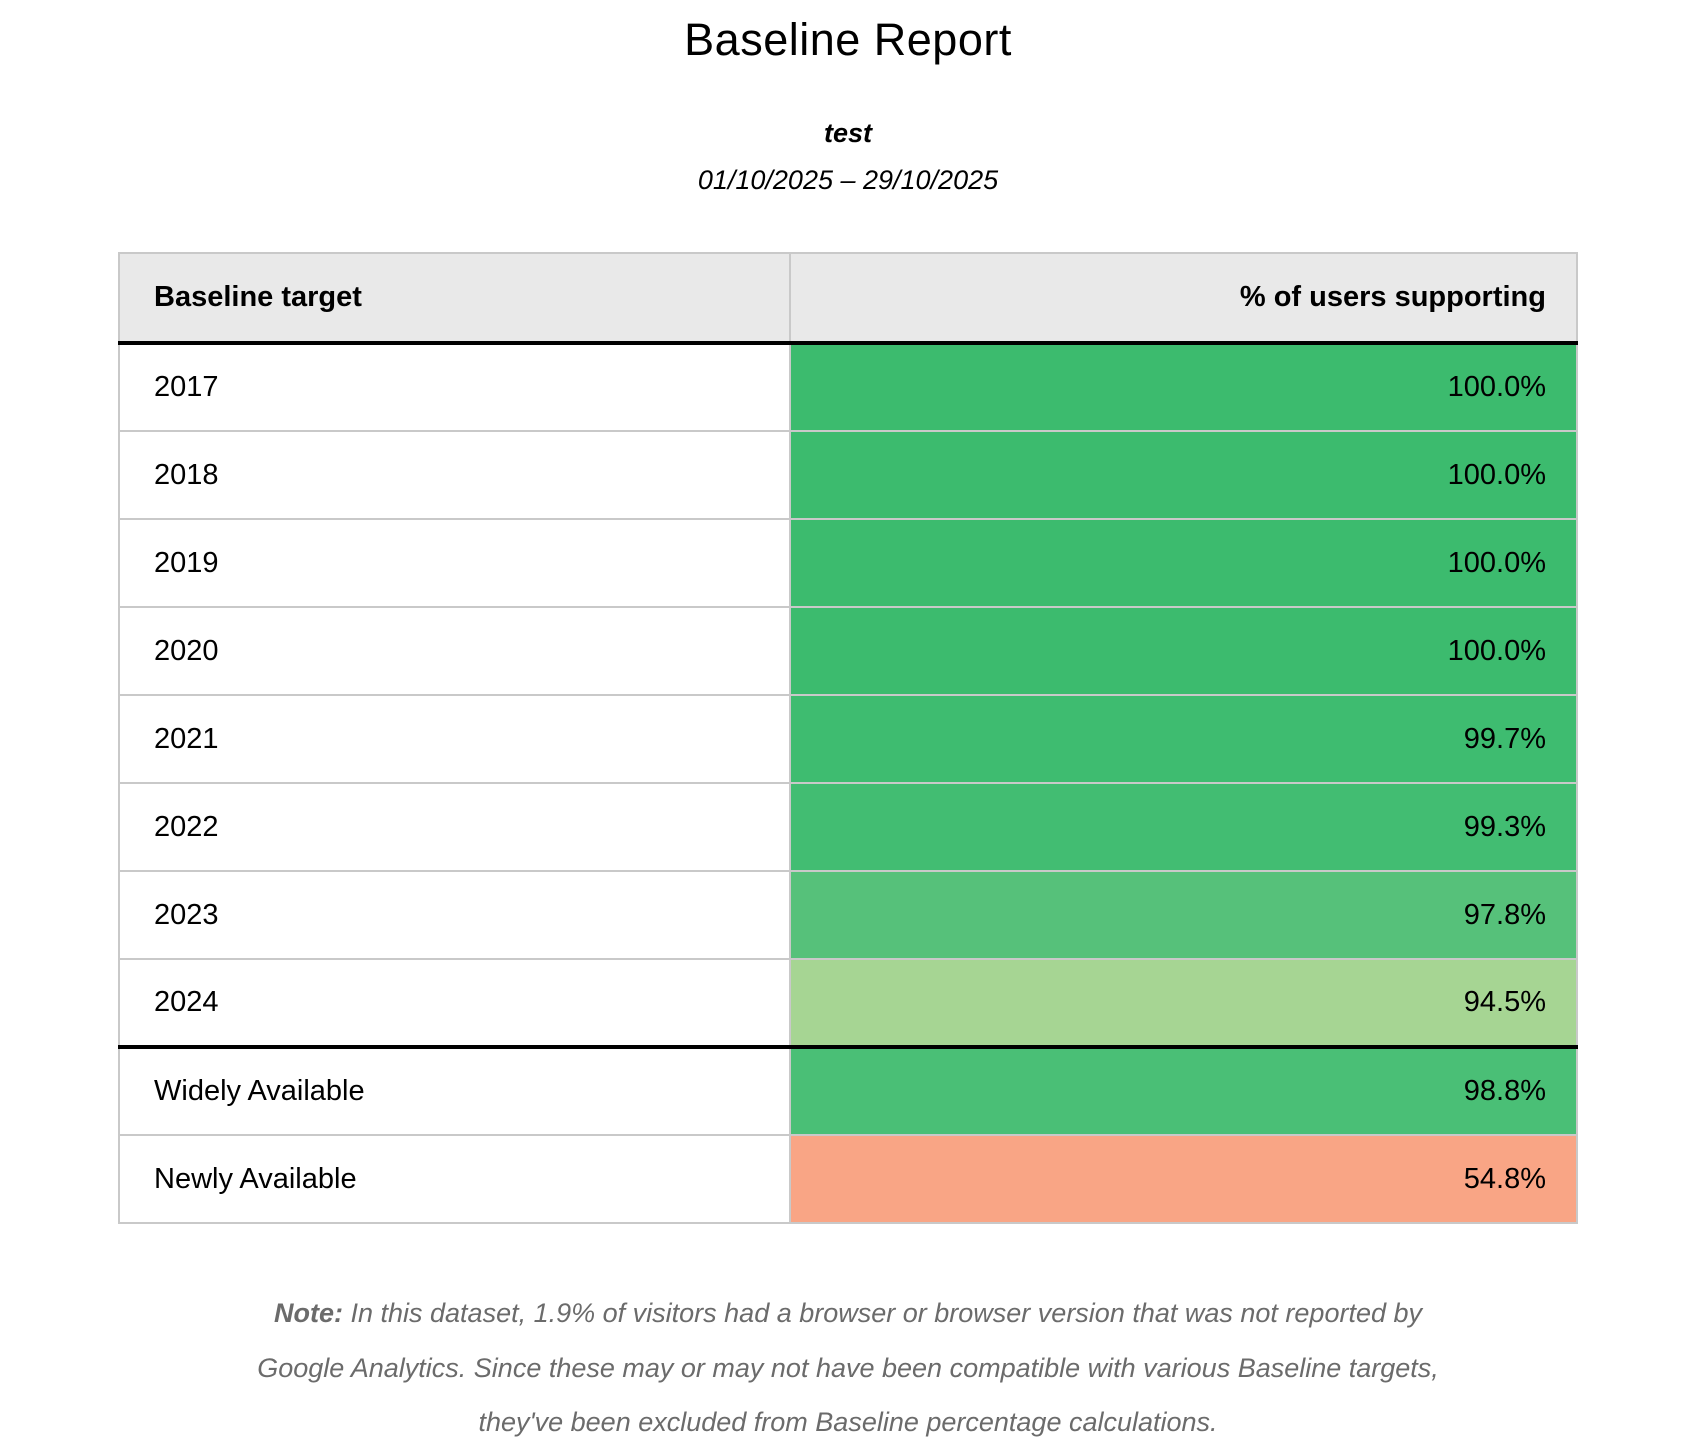  I want to click on table-row: 2018 100.0%, so click(848, 474).